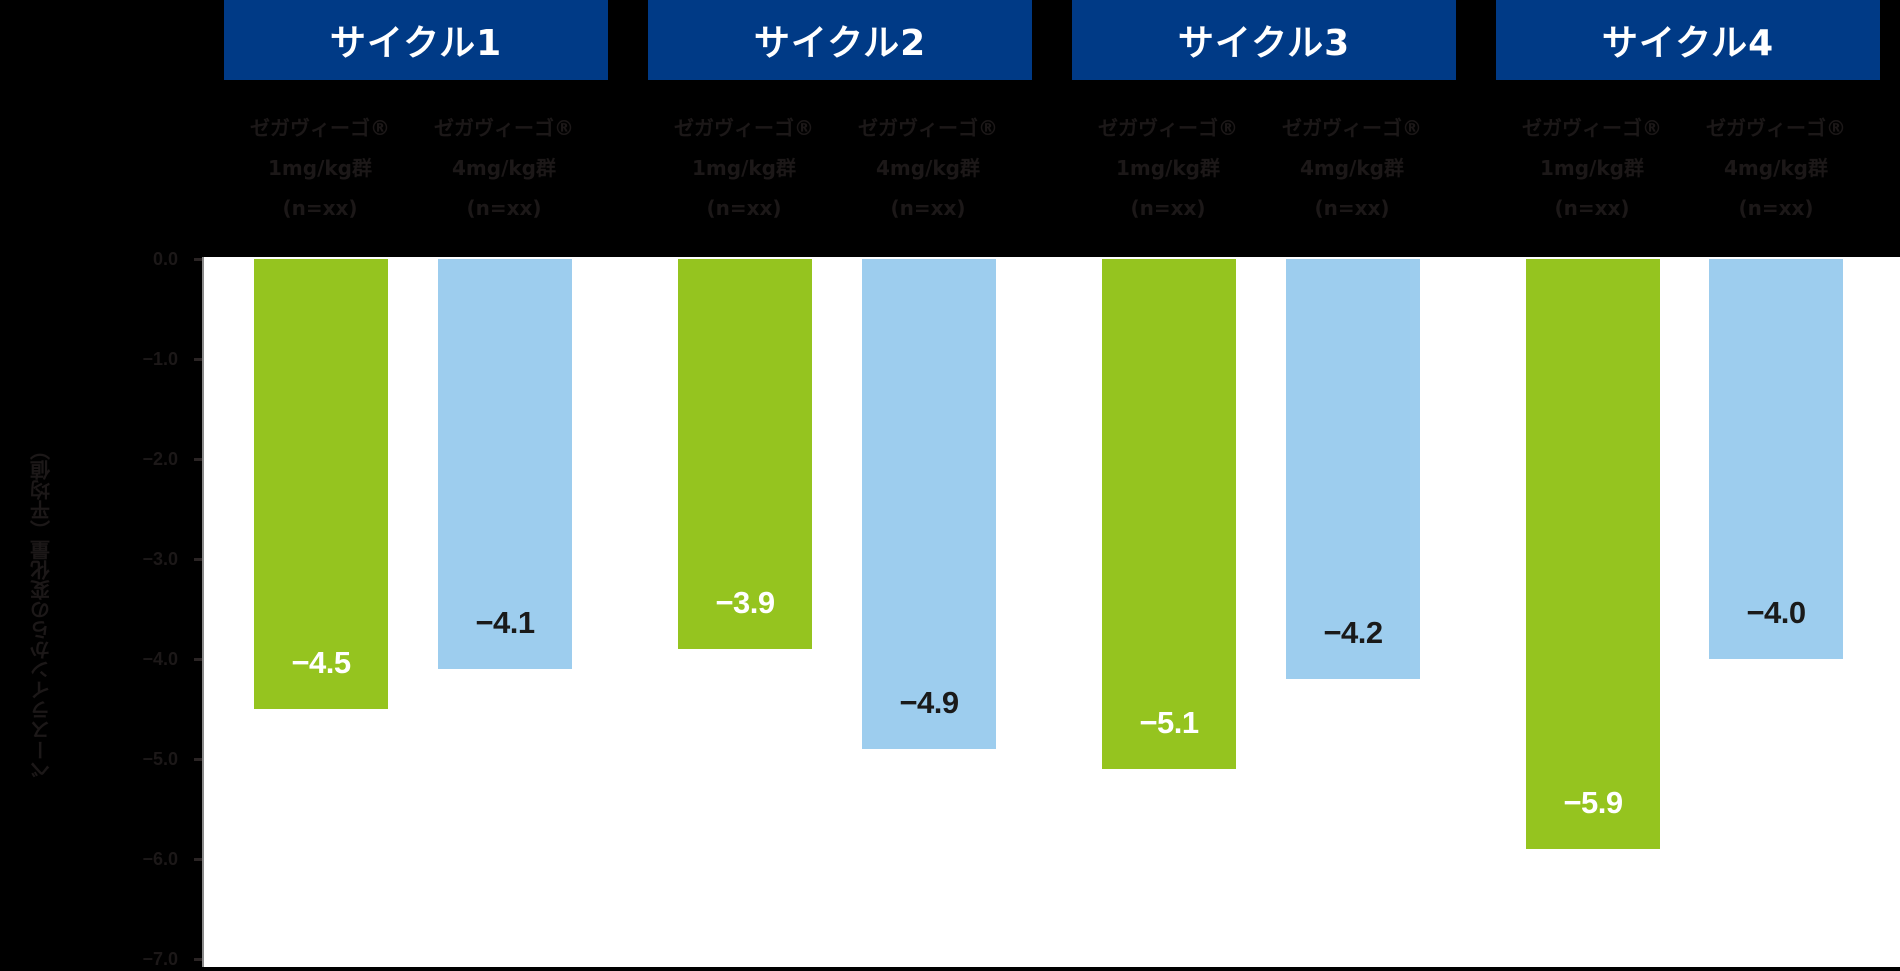 The height and width of the screenshot is (971, 1900). I want to click on cycle-1-header: サイクル1, so click(416, 40).